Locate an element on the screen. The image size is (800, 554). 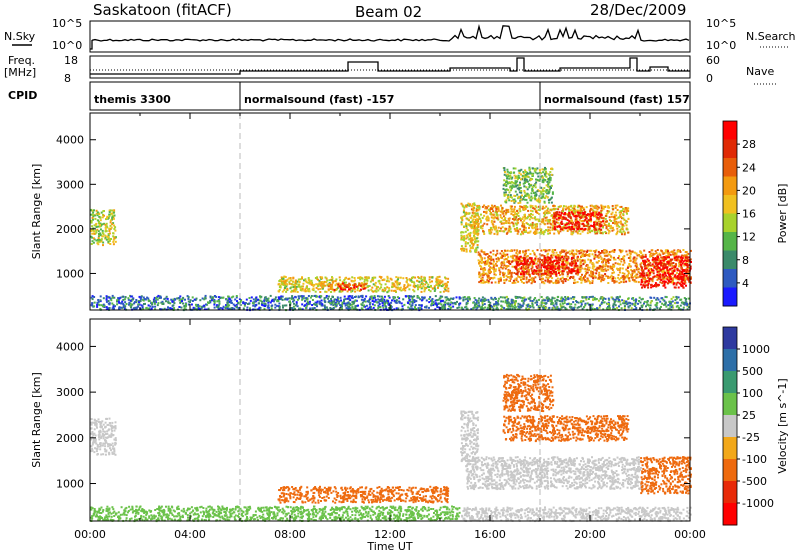
nsky-trace is located at coordinates (390, 37).